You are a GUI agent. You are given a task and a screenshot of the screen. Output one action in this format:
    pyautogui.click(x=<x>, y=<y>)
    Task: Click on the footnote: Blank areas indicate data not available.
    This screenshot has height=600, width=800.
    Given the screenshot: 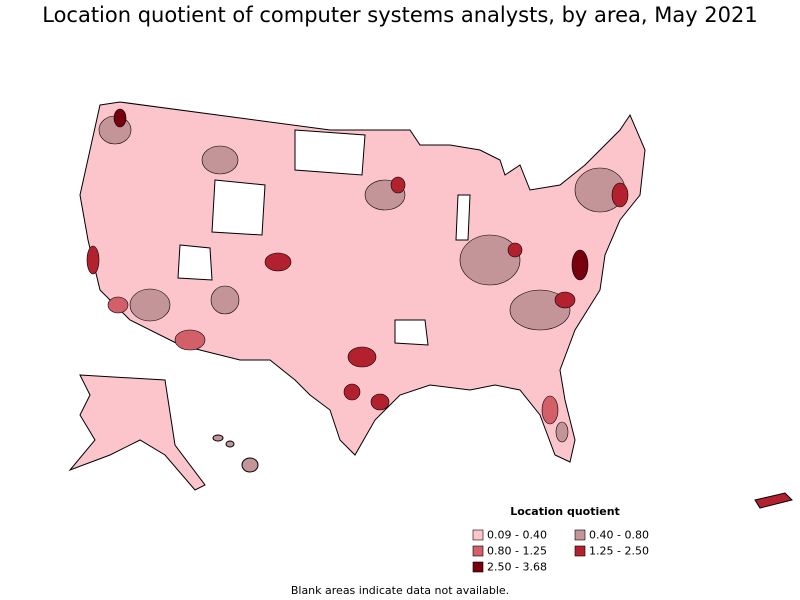 What is the action you would take?
    pyautogui.click(x=400, y=590)
    